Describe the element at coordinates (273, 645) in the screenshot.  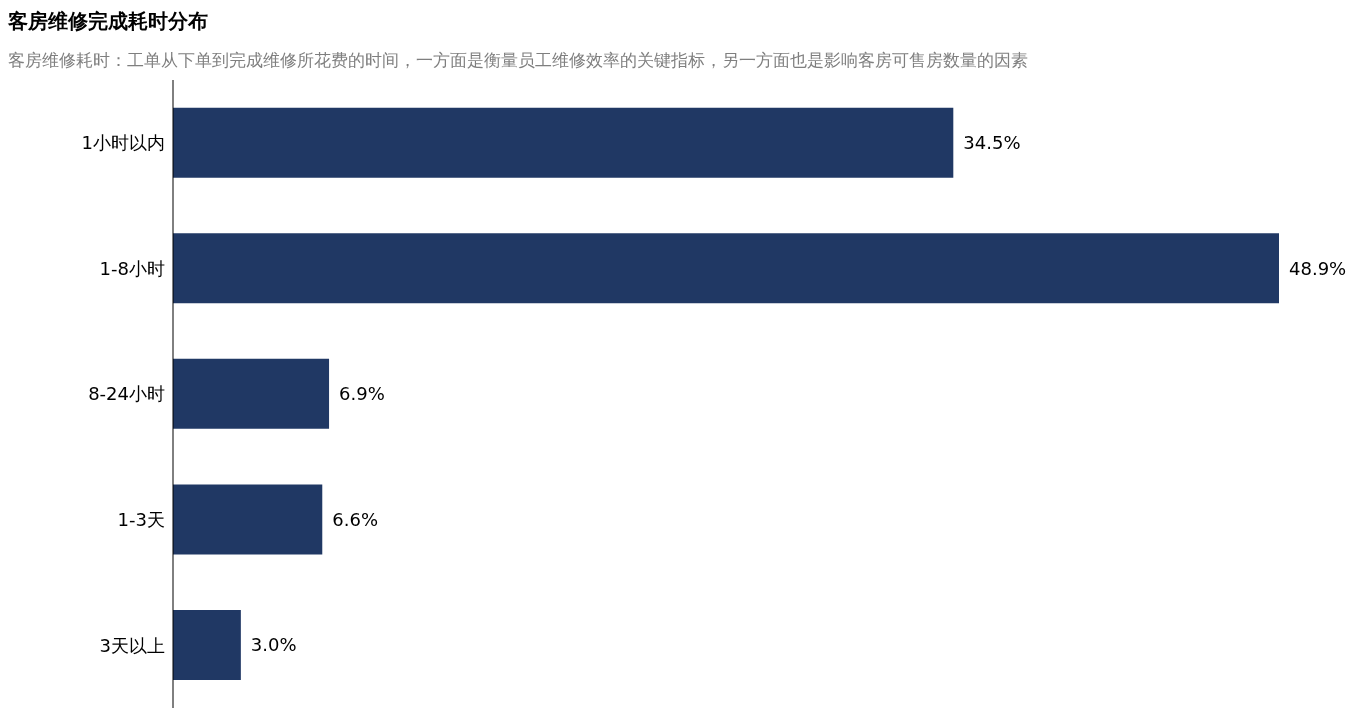
I see `data-label: 3.0%` at that location.